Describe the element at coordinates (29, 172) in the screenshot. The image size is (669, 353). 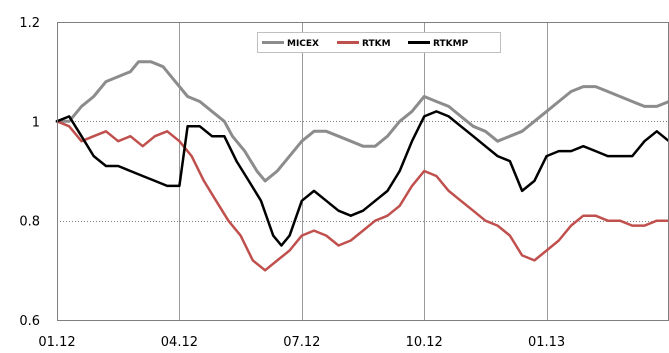
I see `y-axis: 0.6 0.8 1 1.2` at that location.